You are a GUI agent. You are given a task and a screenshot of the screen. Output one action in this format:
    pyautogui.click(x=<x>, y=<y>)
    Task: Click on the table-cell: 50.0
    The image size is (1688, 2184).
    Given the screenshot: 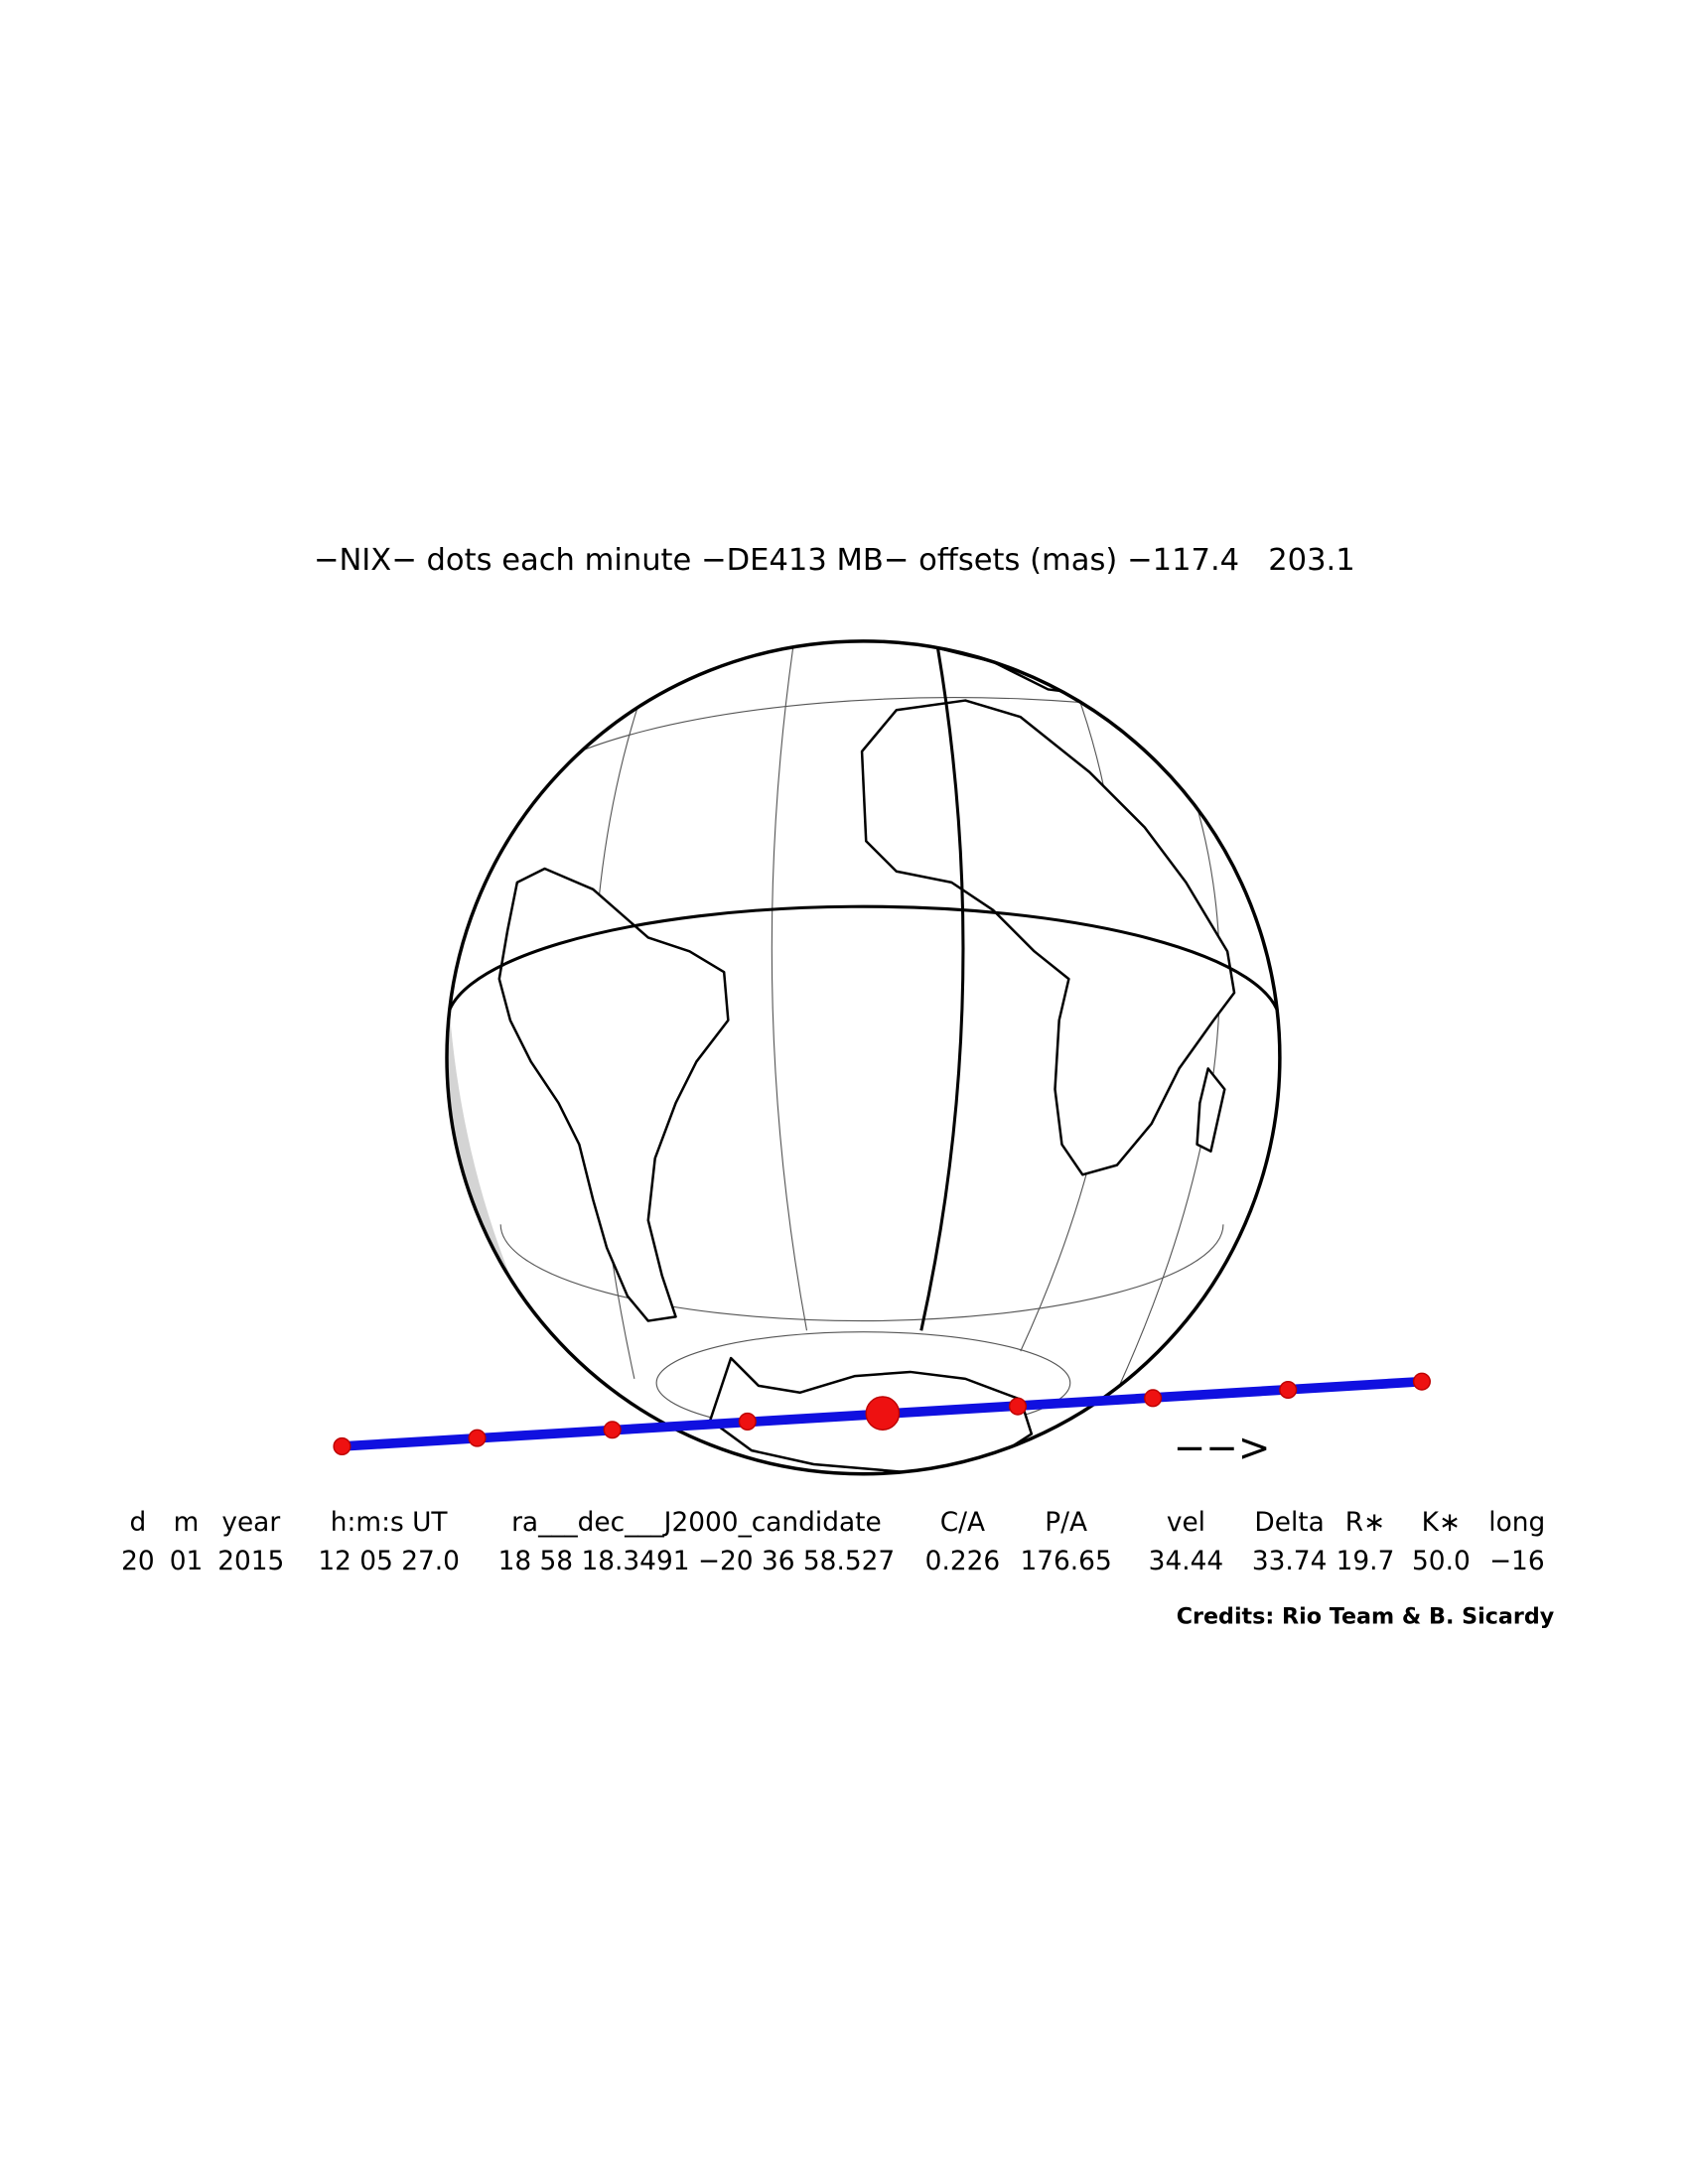 What is the action you would take?
    pyautogui.click(x=1441, y=1561)
    